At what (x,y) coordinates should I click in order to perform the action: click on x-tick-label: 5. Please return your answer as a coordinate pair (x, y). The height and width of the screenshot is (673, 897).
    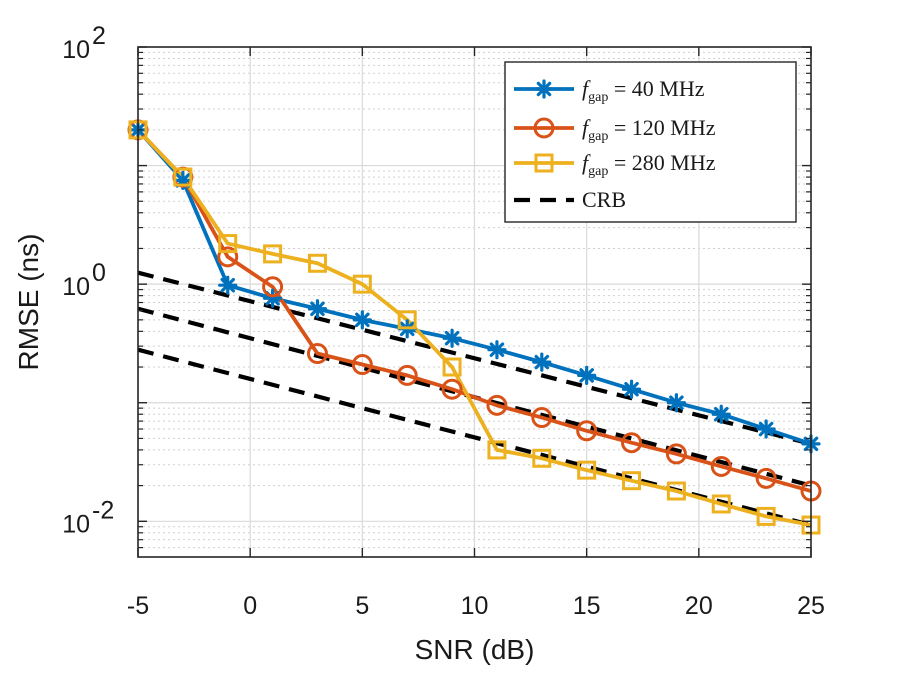
    Looking at the image, I should click on (362, 606).